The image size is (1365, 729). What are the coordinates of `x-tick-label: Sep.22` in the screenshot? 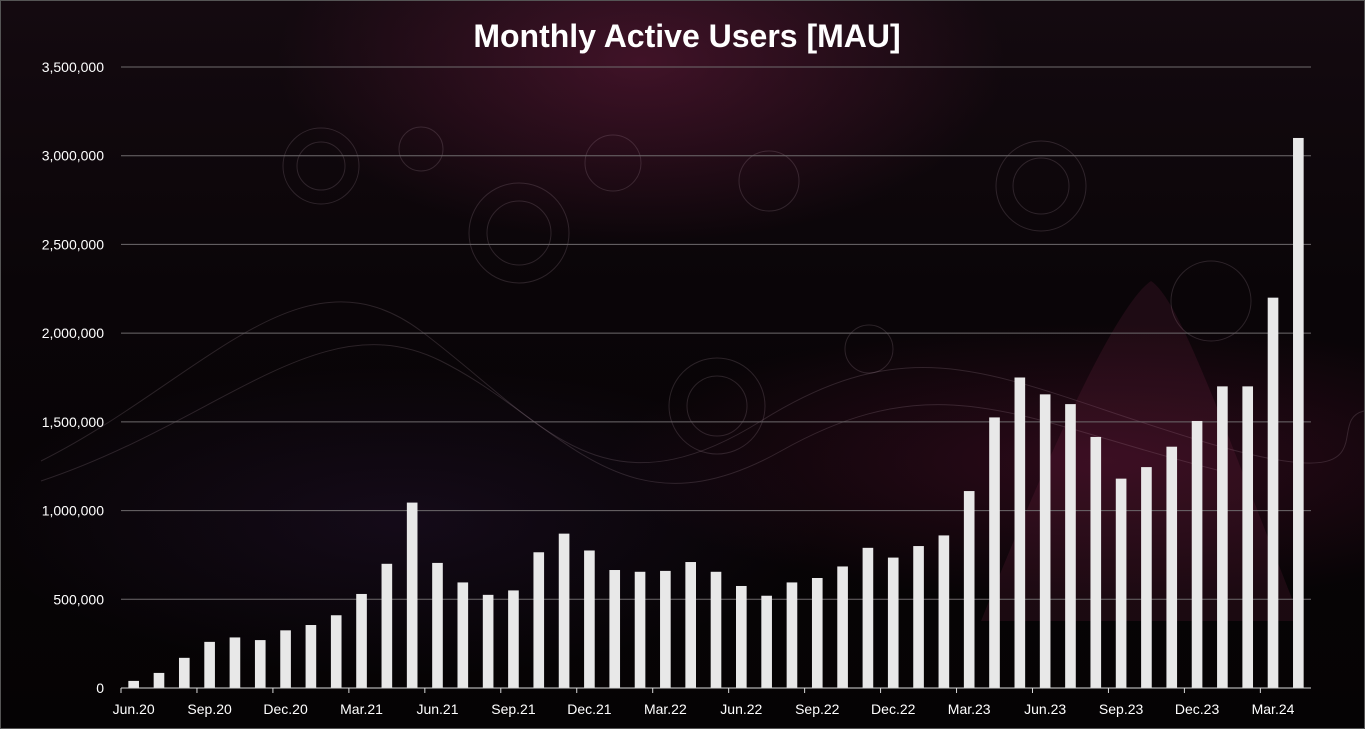 It's located at (817, 709).